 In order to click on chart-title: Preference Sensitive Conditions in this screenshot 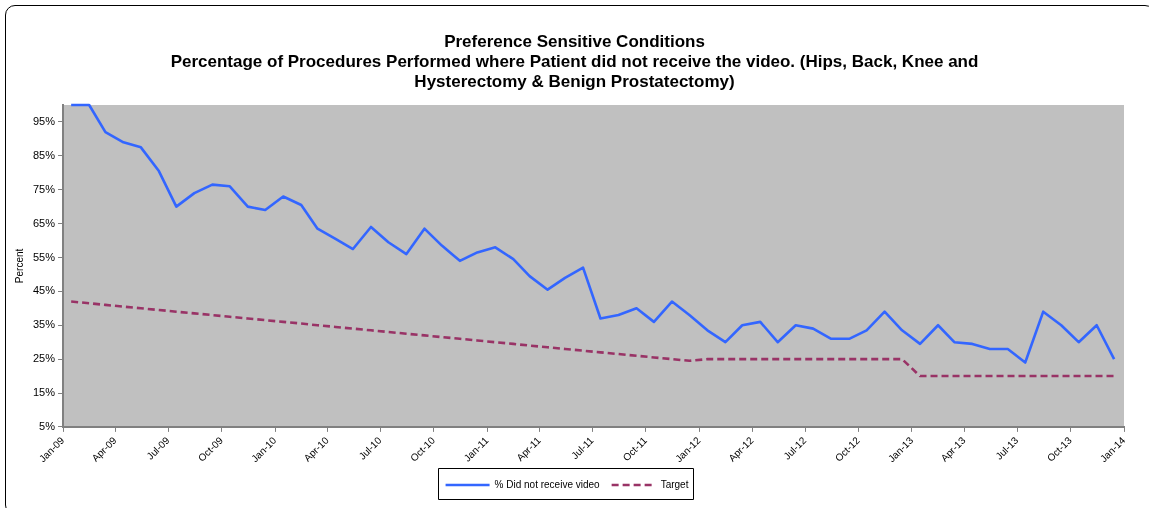, I will do `click(574, 42)`.